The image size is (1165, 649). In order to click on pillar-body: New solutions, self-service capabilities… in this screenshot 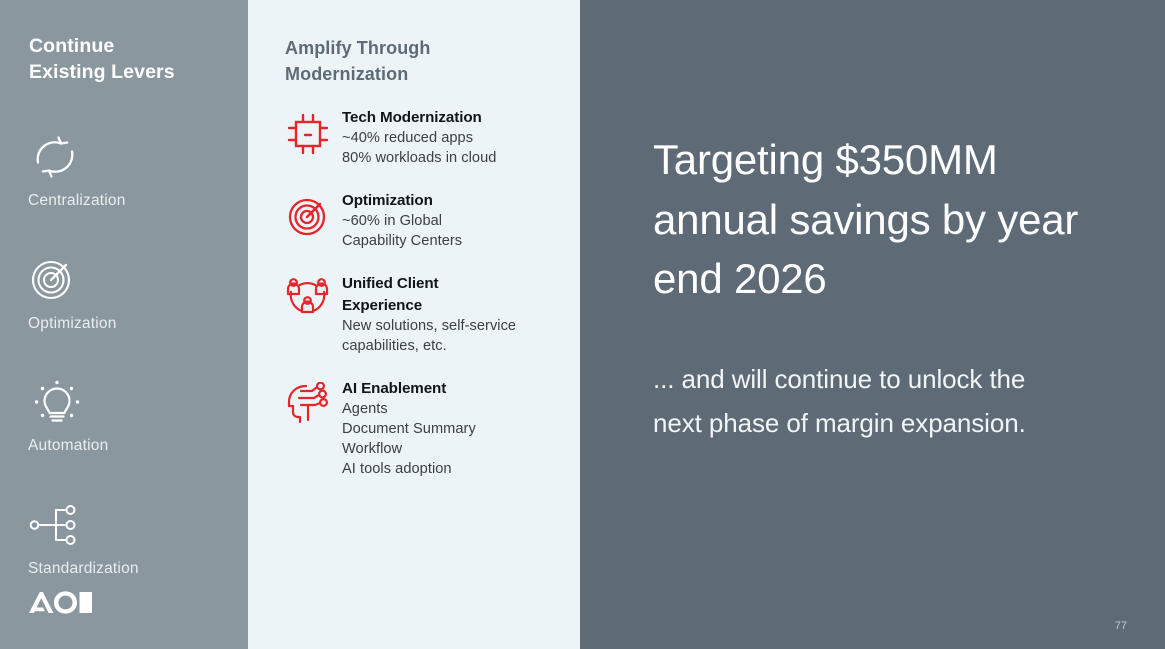, I will do `click(429, 336)`.